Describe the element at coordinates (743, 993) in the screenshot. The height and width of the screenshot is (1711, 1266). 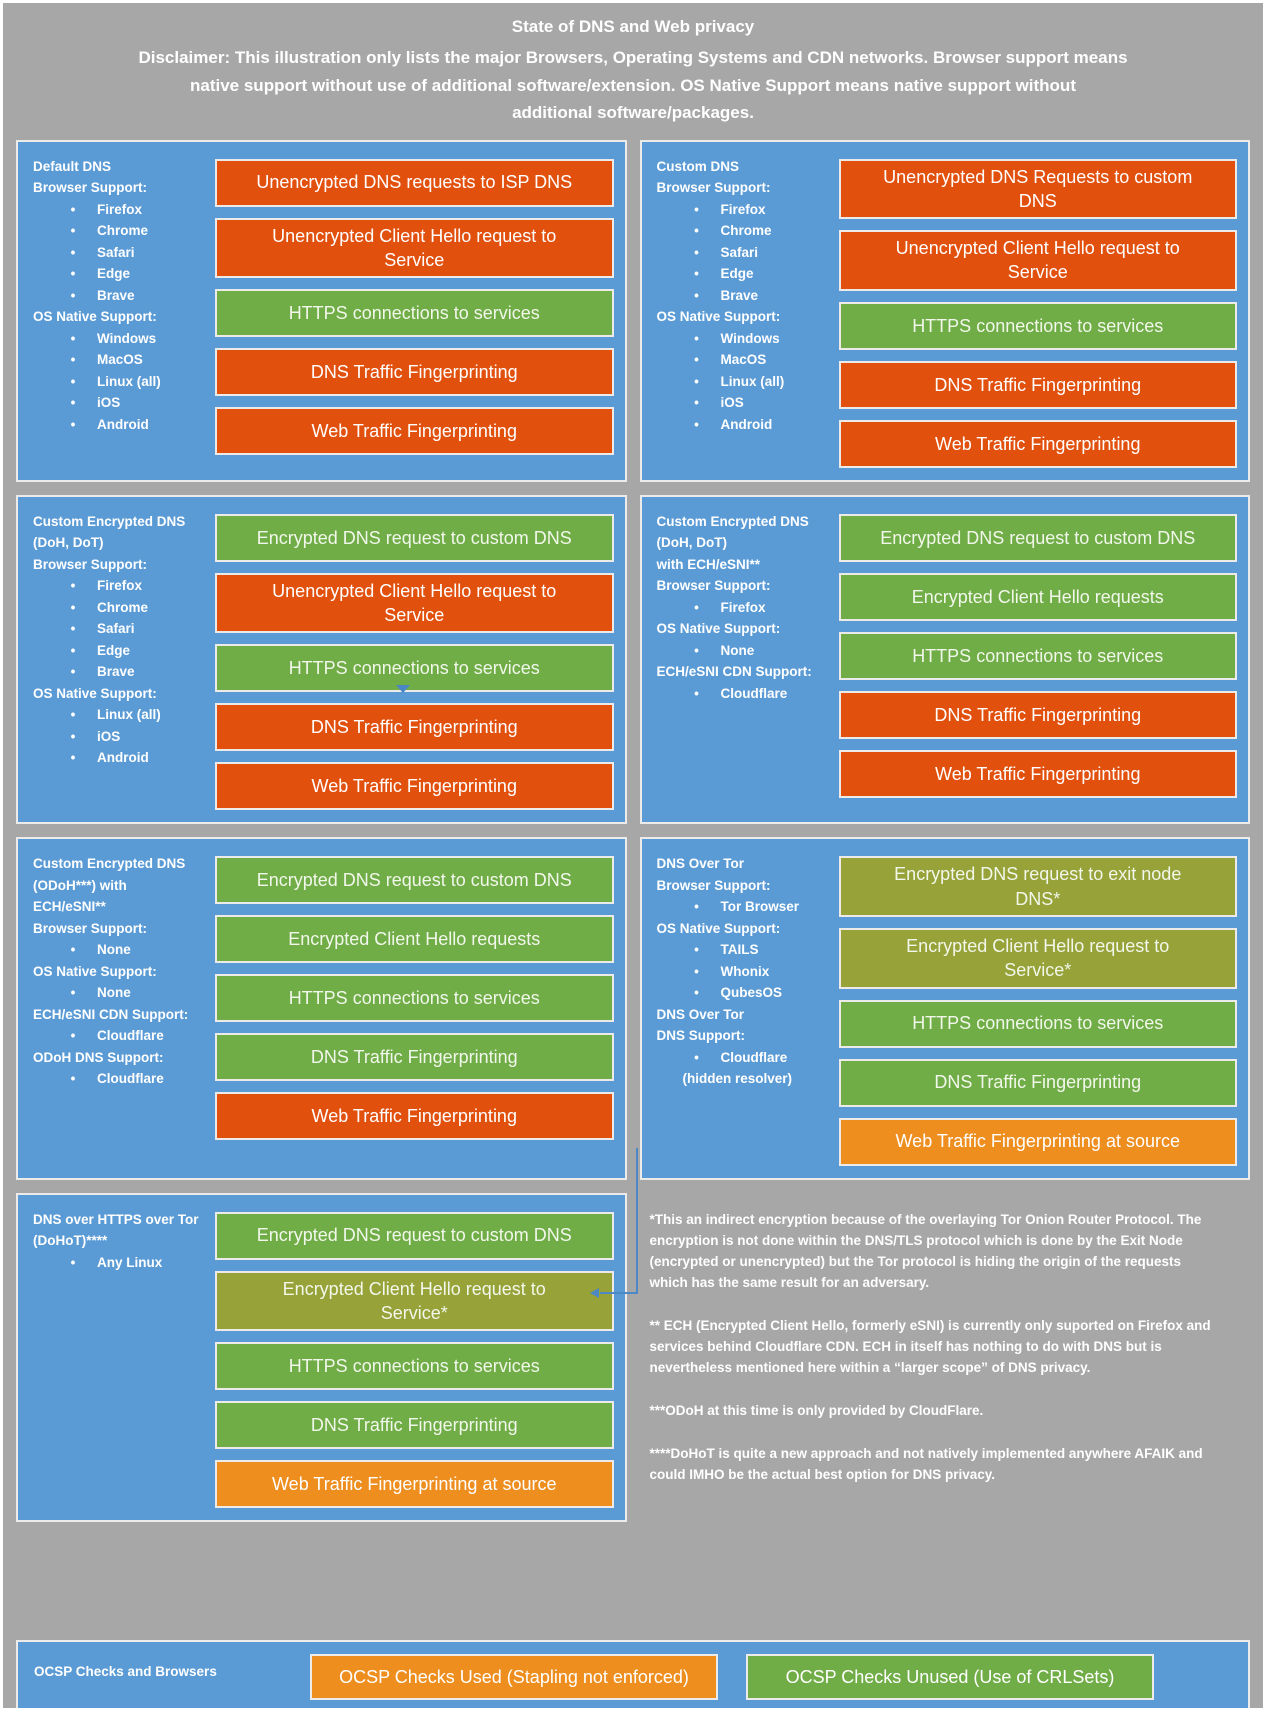
I see `support-item: • QubesOS` at that location.